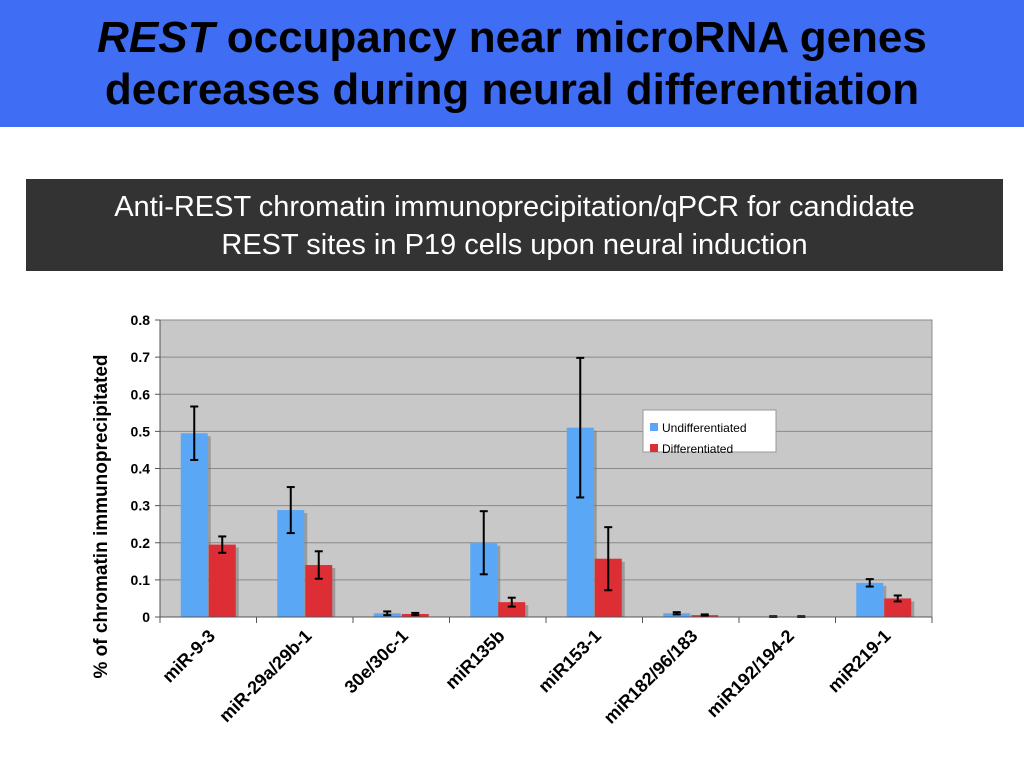 The height and width of the screenshot is (768, 1024). Describe the element at coordinates (569, 661) in the screenshot. I see `x-tick-label: miR153-1` at that location.